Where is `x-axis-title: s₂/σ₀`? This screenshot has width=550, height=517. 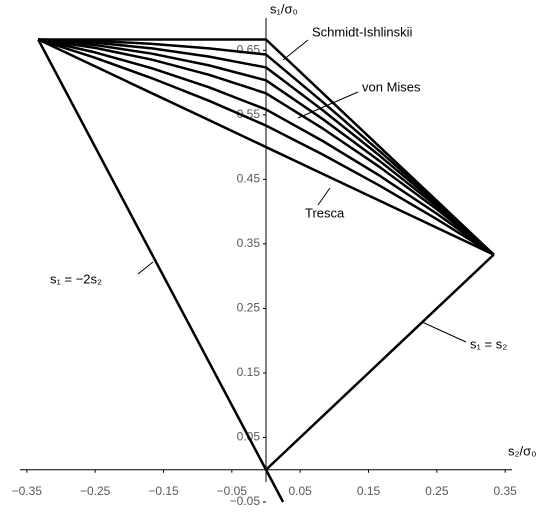 x-axis-title: s₂/σ₀ is located at coordinates (522, 450).